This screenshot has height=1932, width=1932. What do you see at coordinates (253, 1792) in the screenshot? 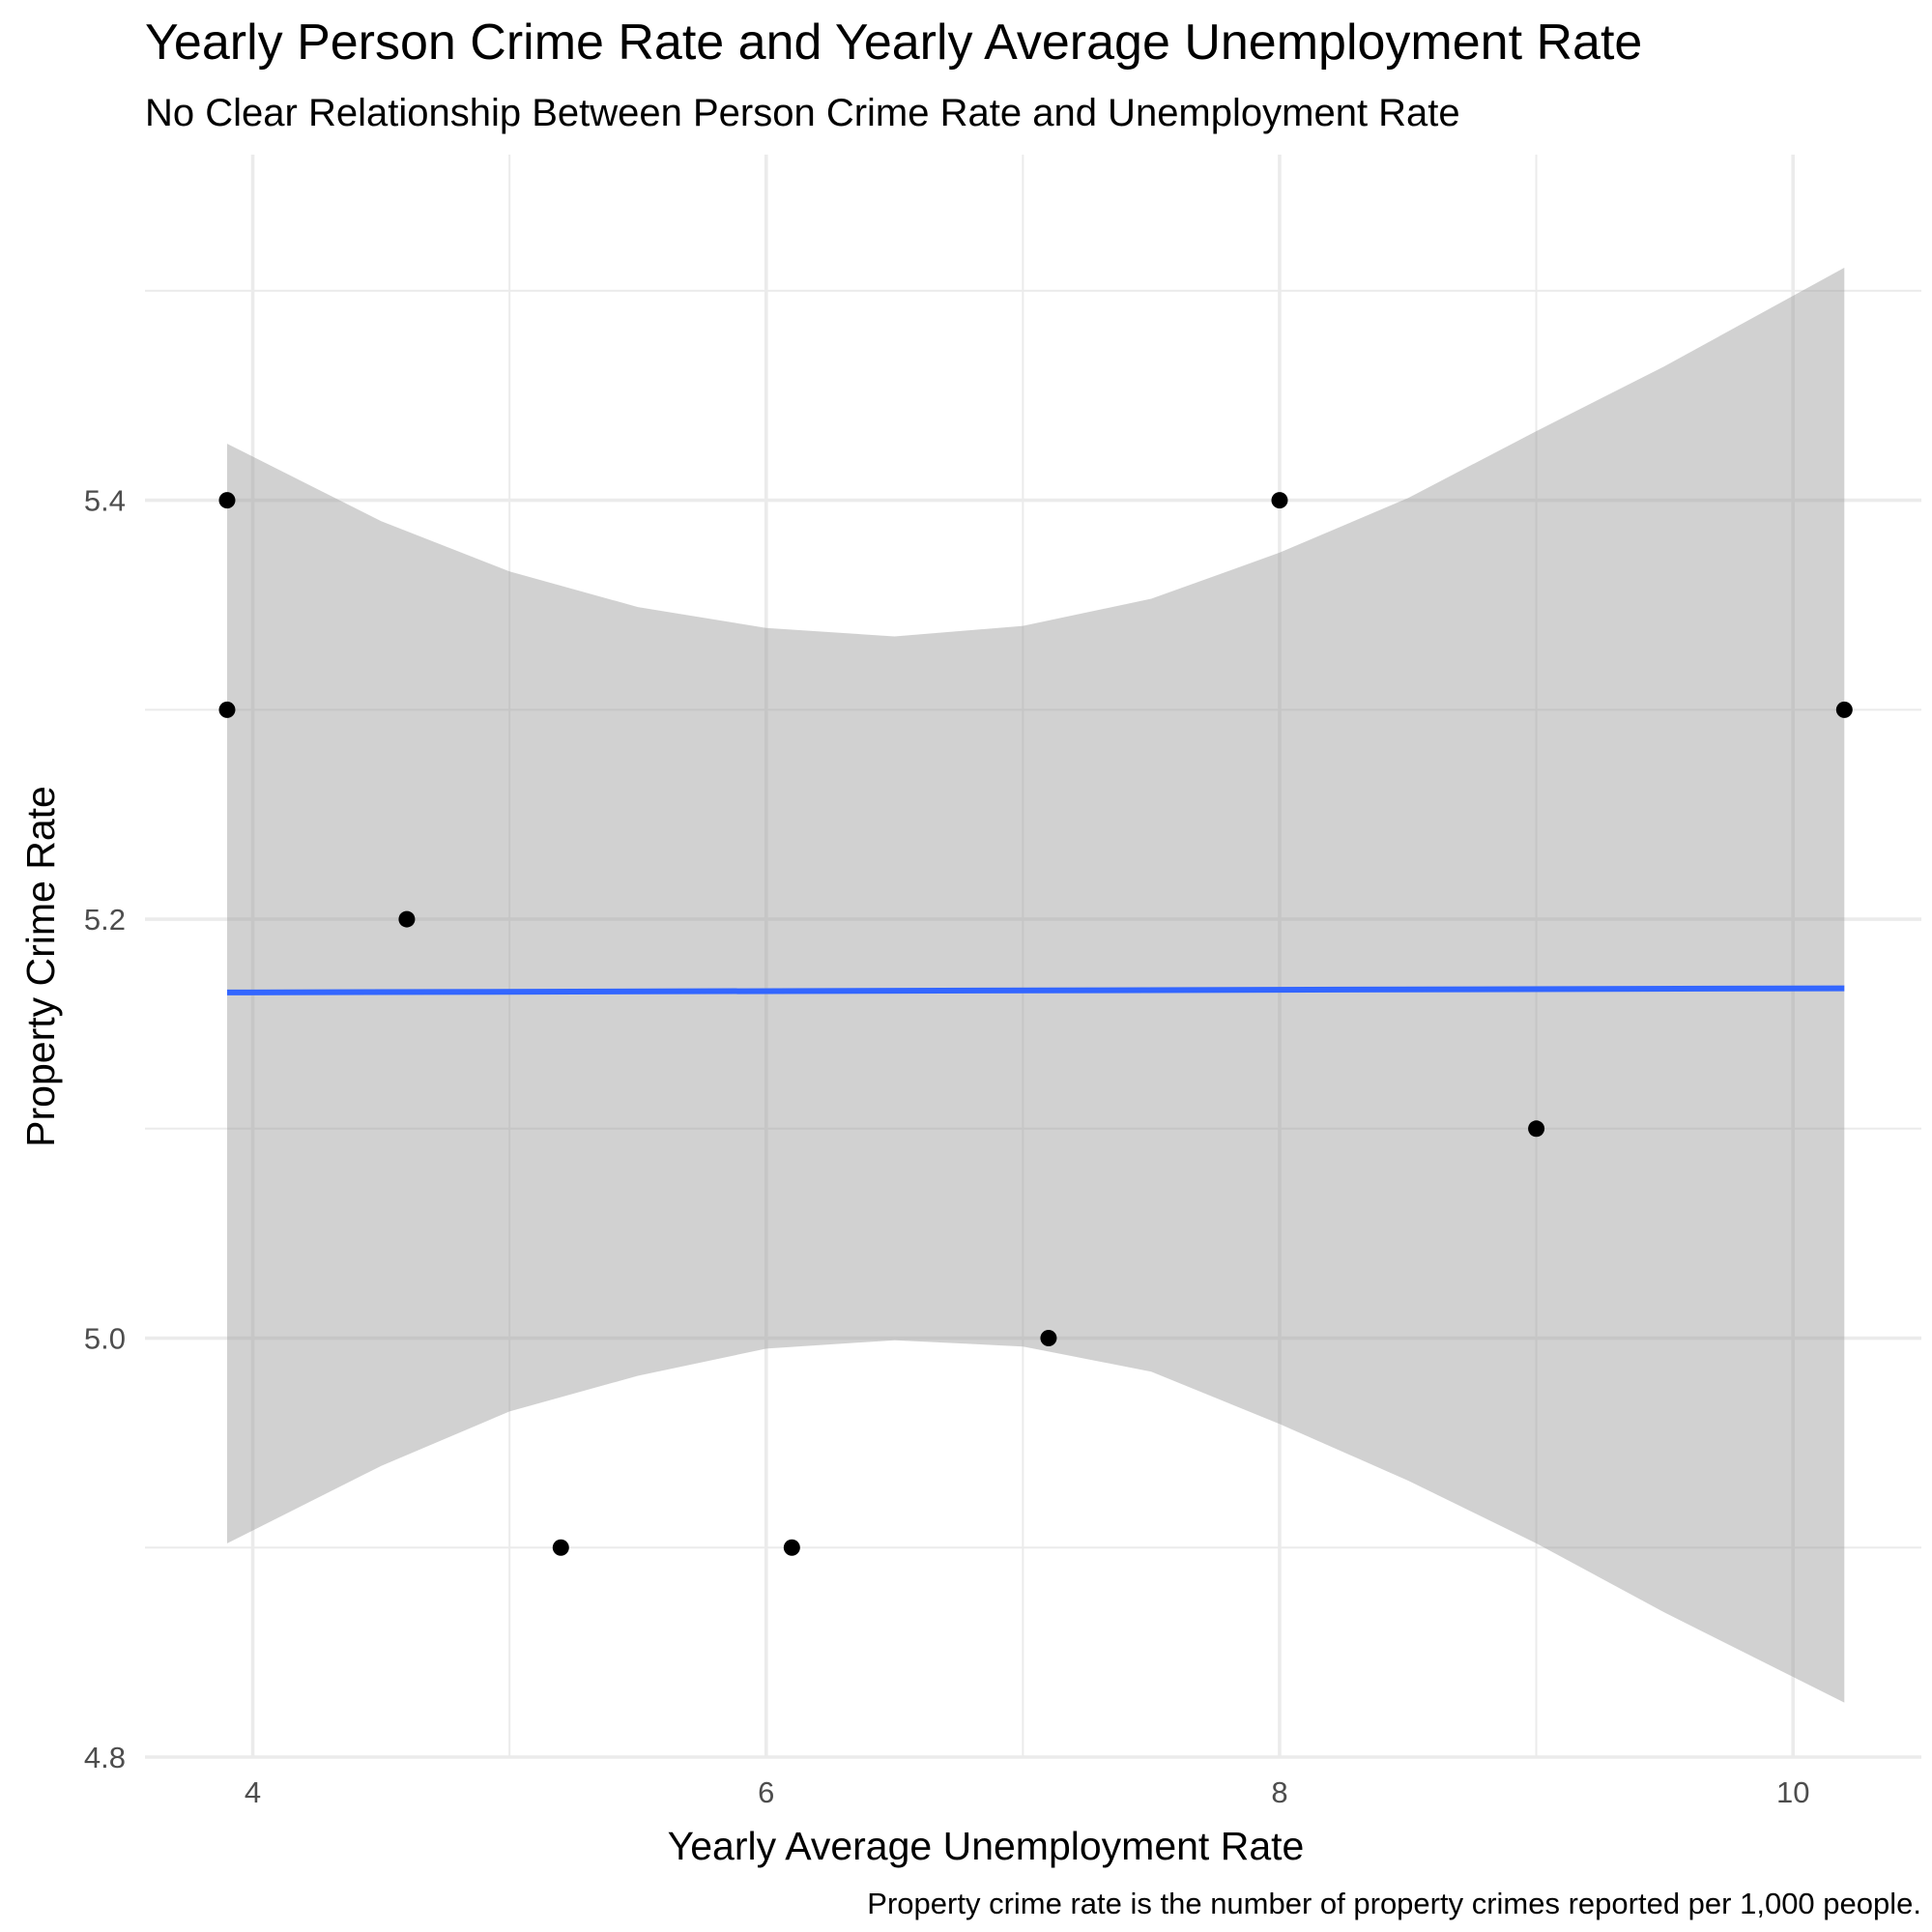
I see `x-tick-label: 4` at bounding box center [253, 1792].